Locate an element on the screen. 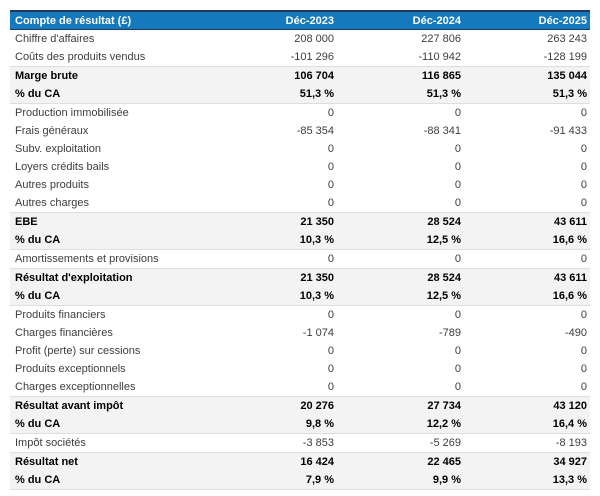 This screenshot has width=600, height=496. row-label: Charges exceptionnelles is located at coordinates (75, 387).